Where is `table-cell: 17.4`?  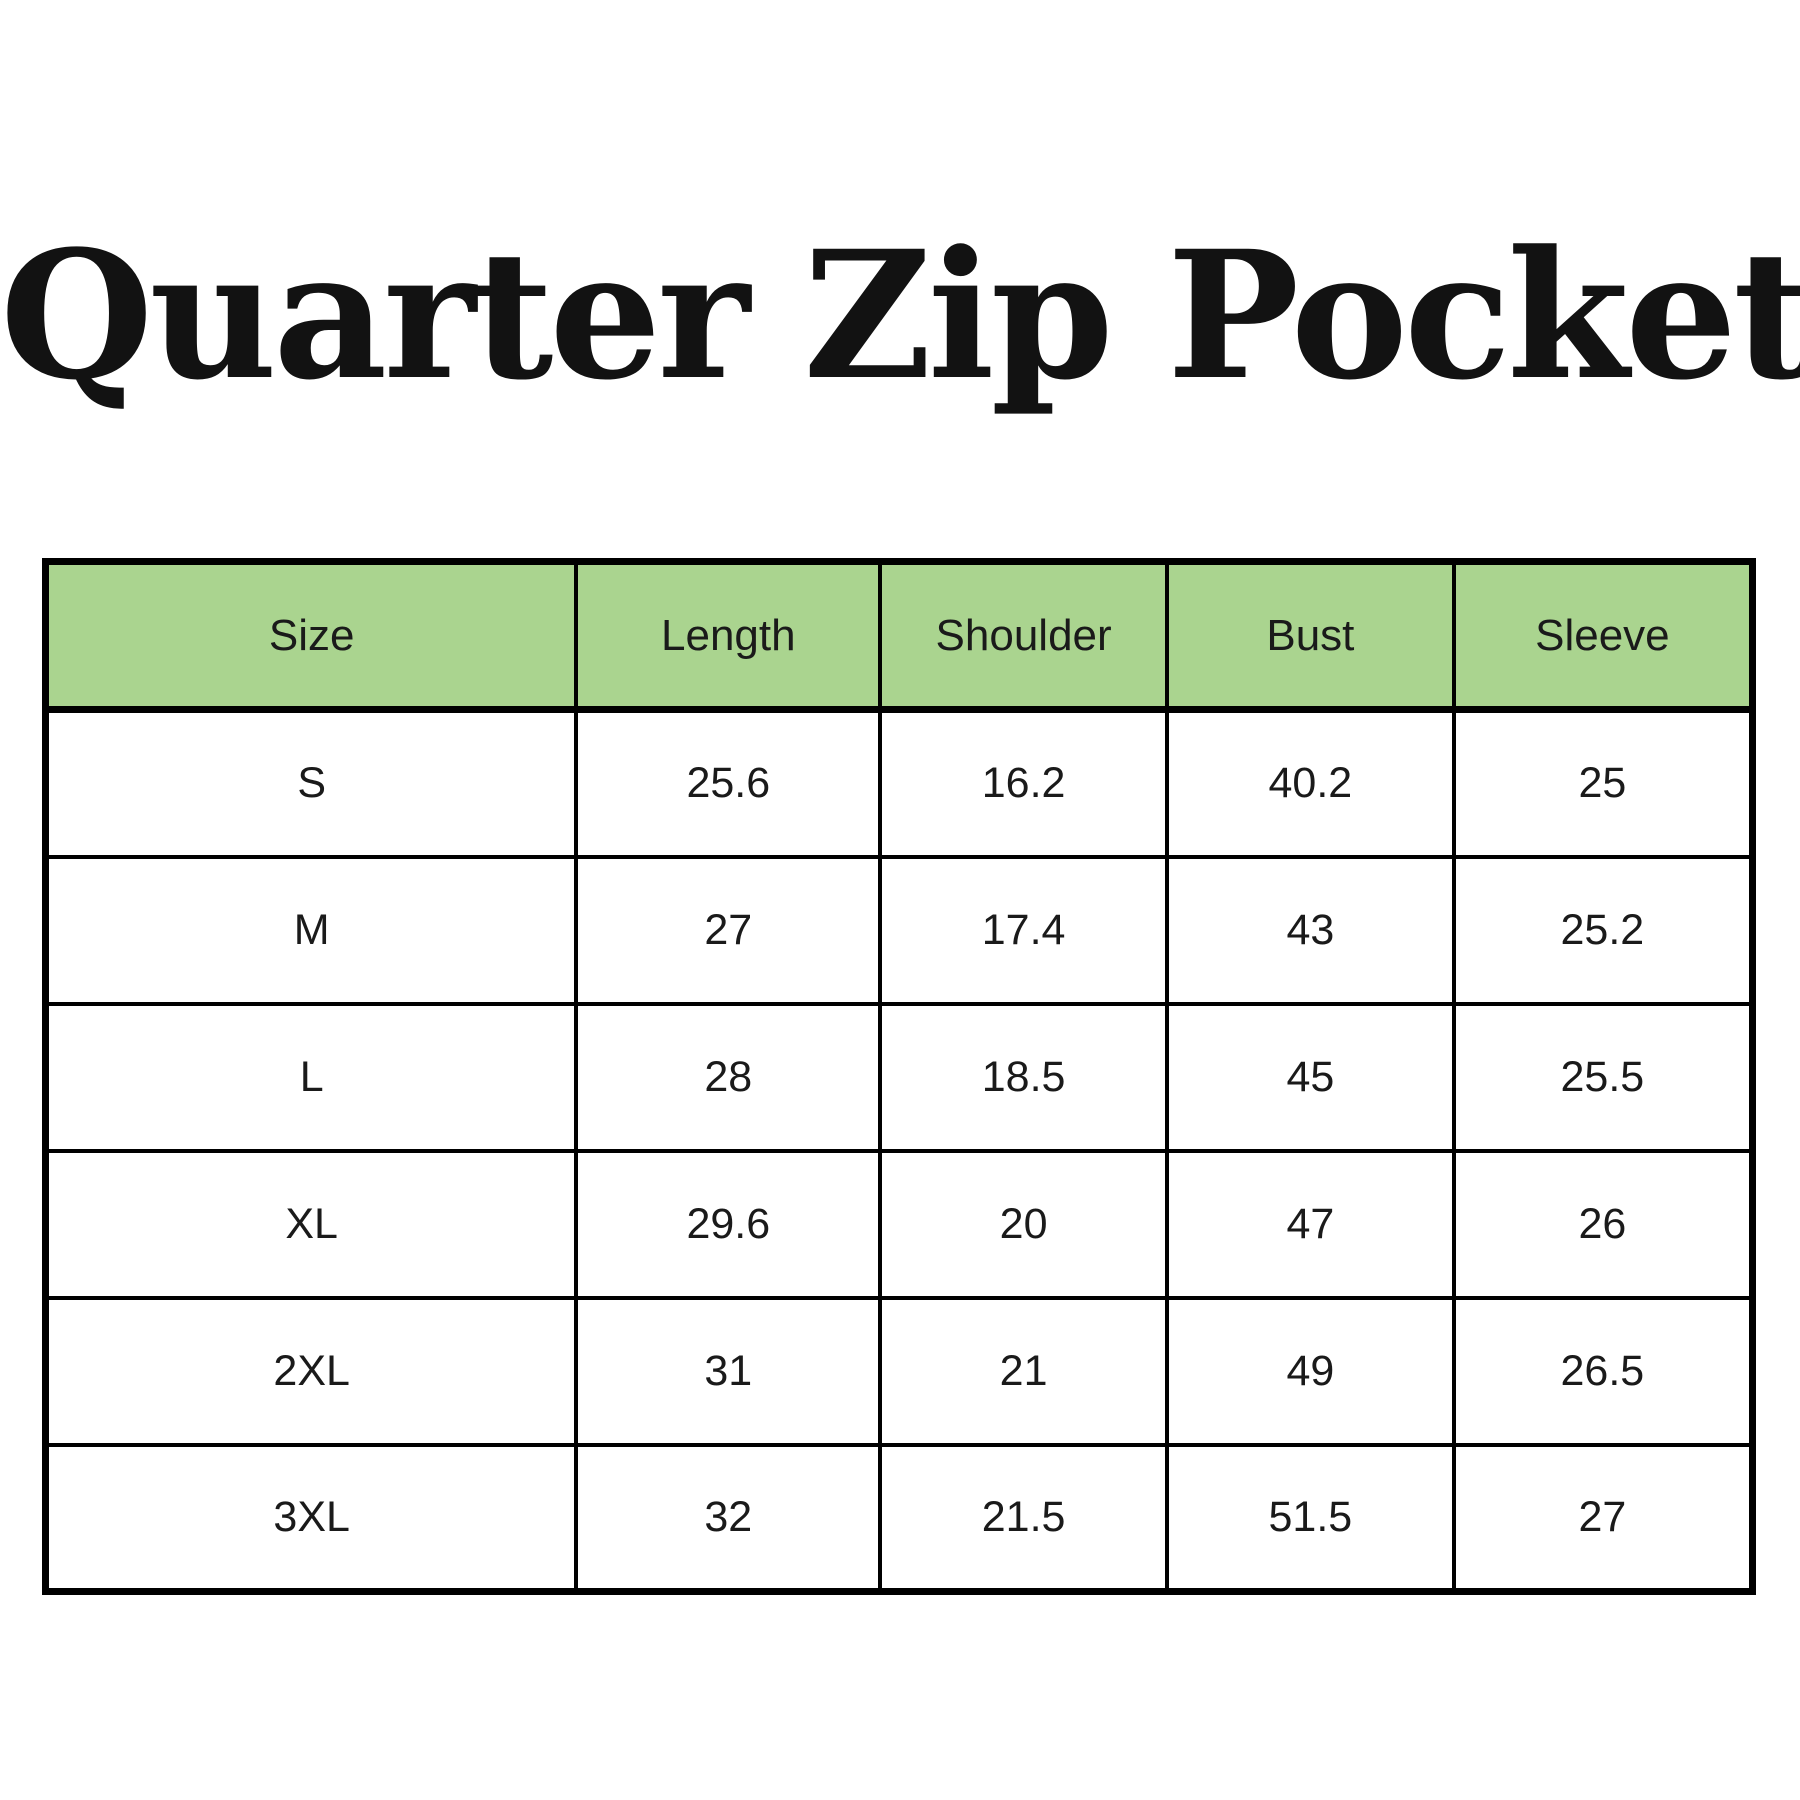
table-cell: 17.4 is located at coordinates (1023, 930).